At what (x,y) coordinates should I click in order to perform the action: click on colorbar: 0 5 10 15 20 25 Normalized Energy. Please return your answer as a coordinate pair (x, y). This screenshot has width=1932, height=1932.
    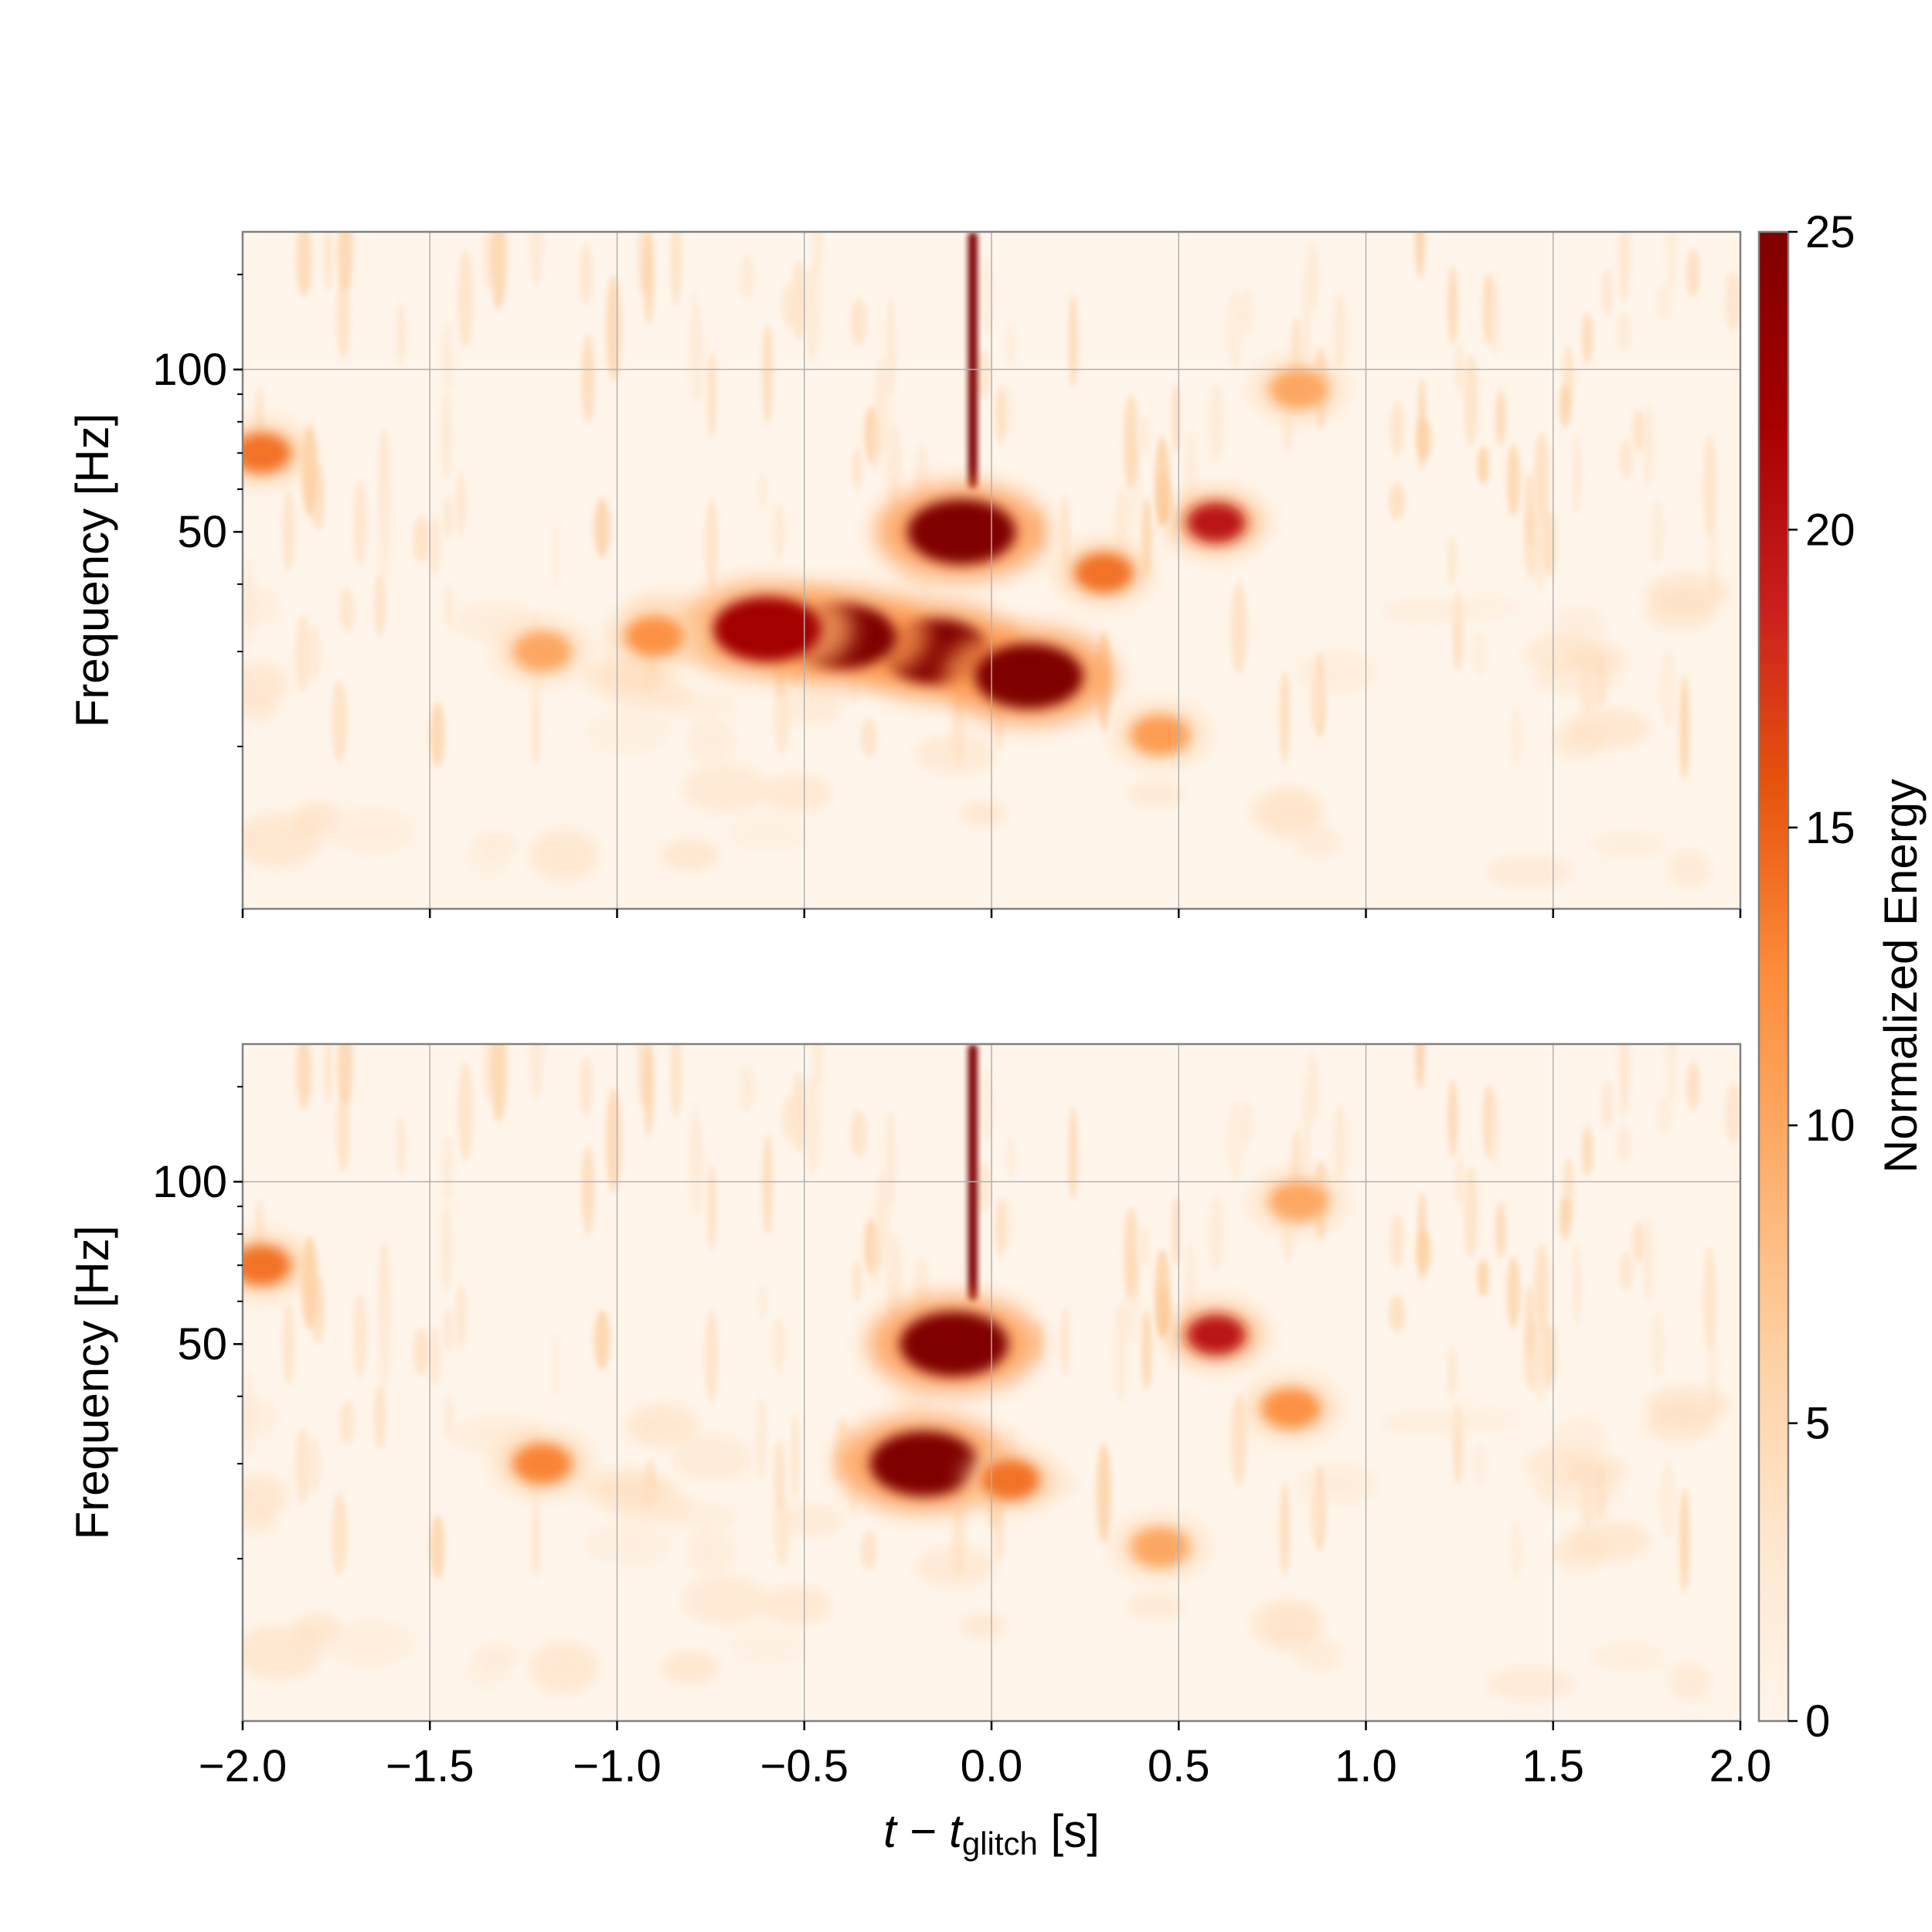
    Looking at the image, I should click on (1842, 977).